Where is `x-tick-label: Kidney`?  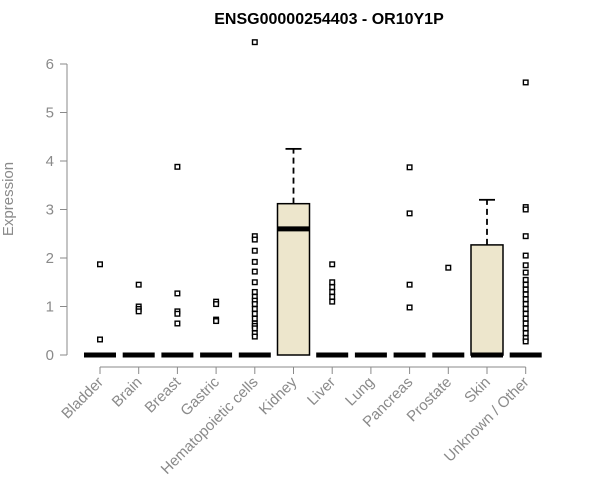 x-tick-label: Kidney is located at coordinates (278, 395).